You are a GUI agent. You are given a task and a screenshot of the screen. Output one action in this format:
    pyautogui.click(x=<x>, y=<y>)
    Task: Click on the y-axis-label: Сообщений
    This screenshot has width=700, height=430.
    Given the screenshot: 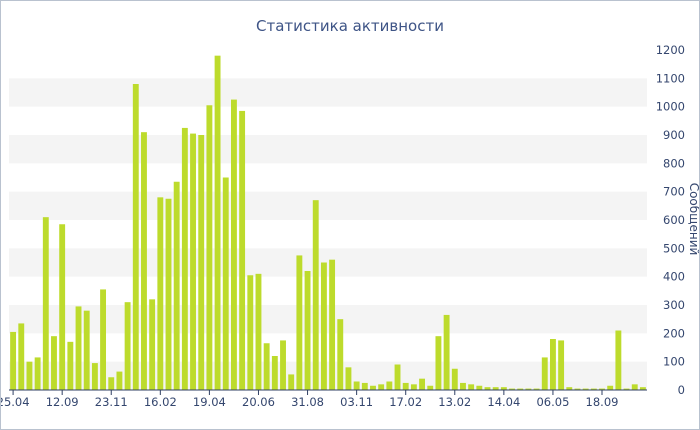 What is the action you would take?
    pyautogui.click(x=693, y=219)
    